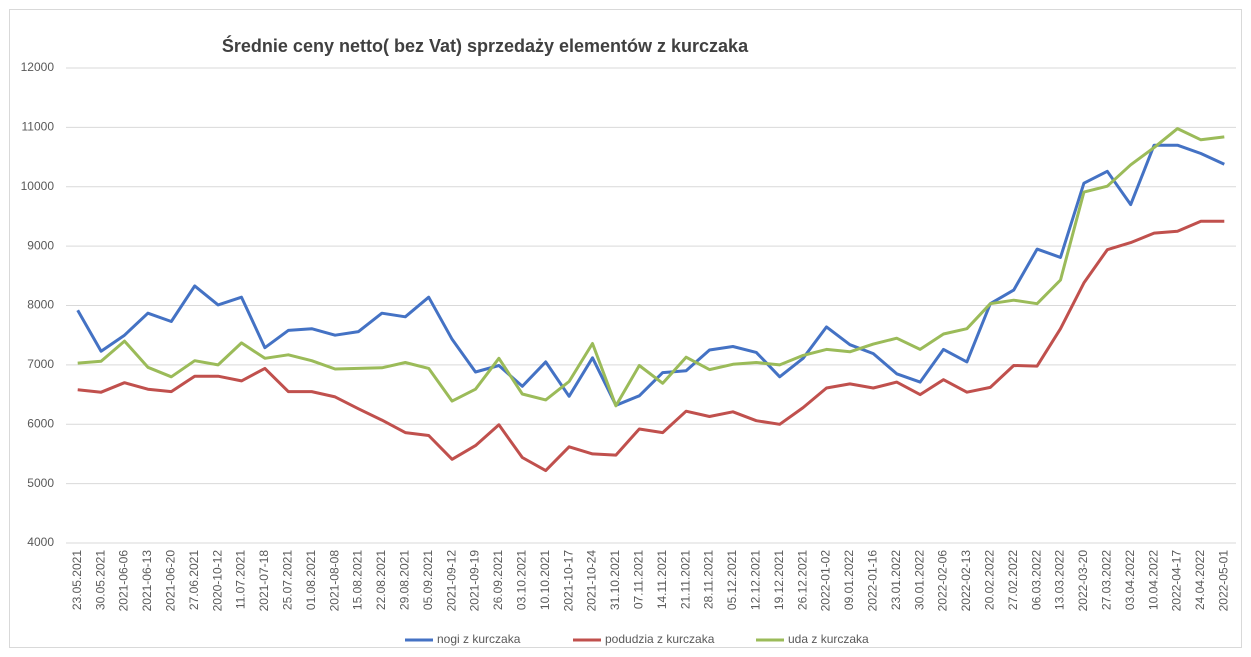  What do you see at coordinates (779, 580) in the screenshot?
I see `x-tick-label: 19.12.2021` at bounding box center [779, 580].